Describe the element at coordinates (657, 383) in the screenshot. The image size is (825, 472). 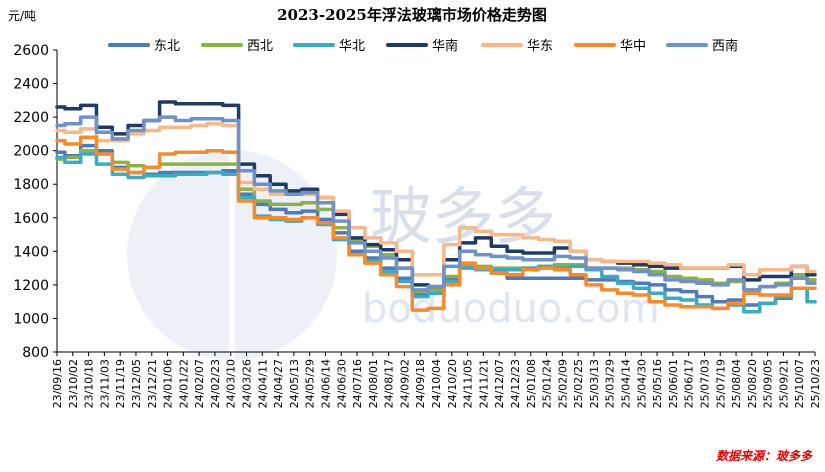
I see `x-tick-label: 25/05/16` at that location.